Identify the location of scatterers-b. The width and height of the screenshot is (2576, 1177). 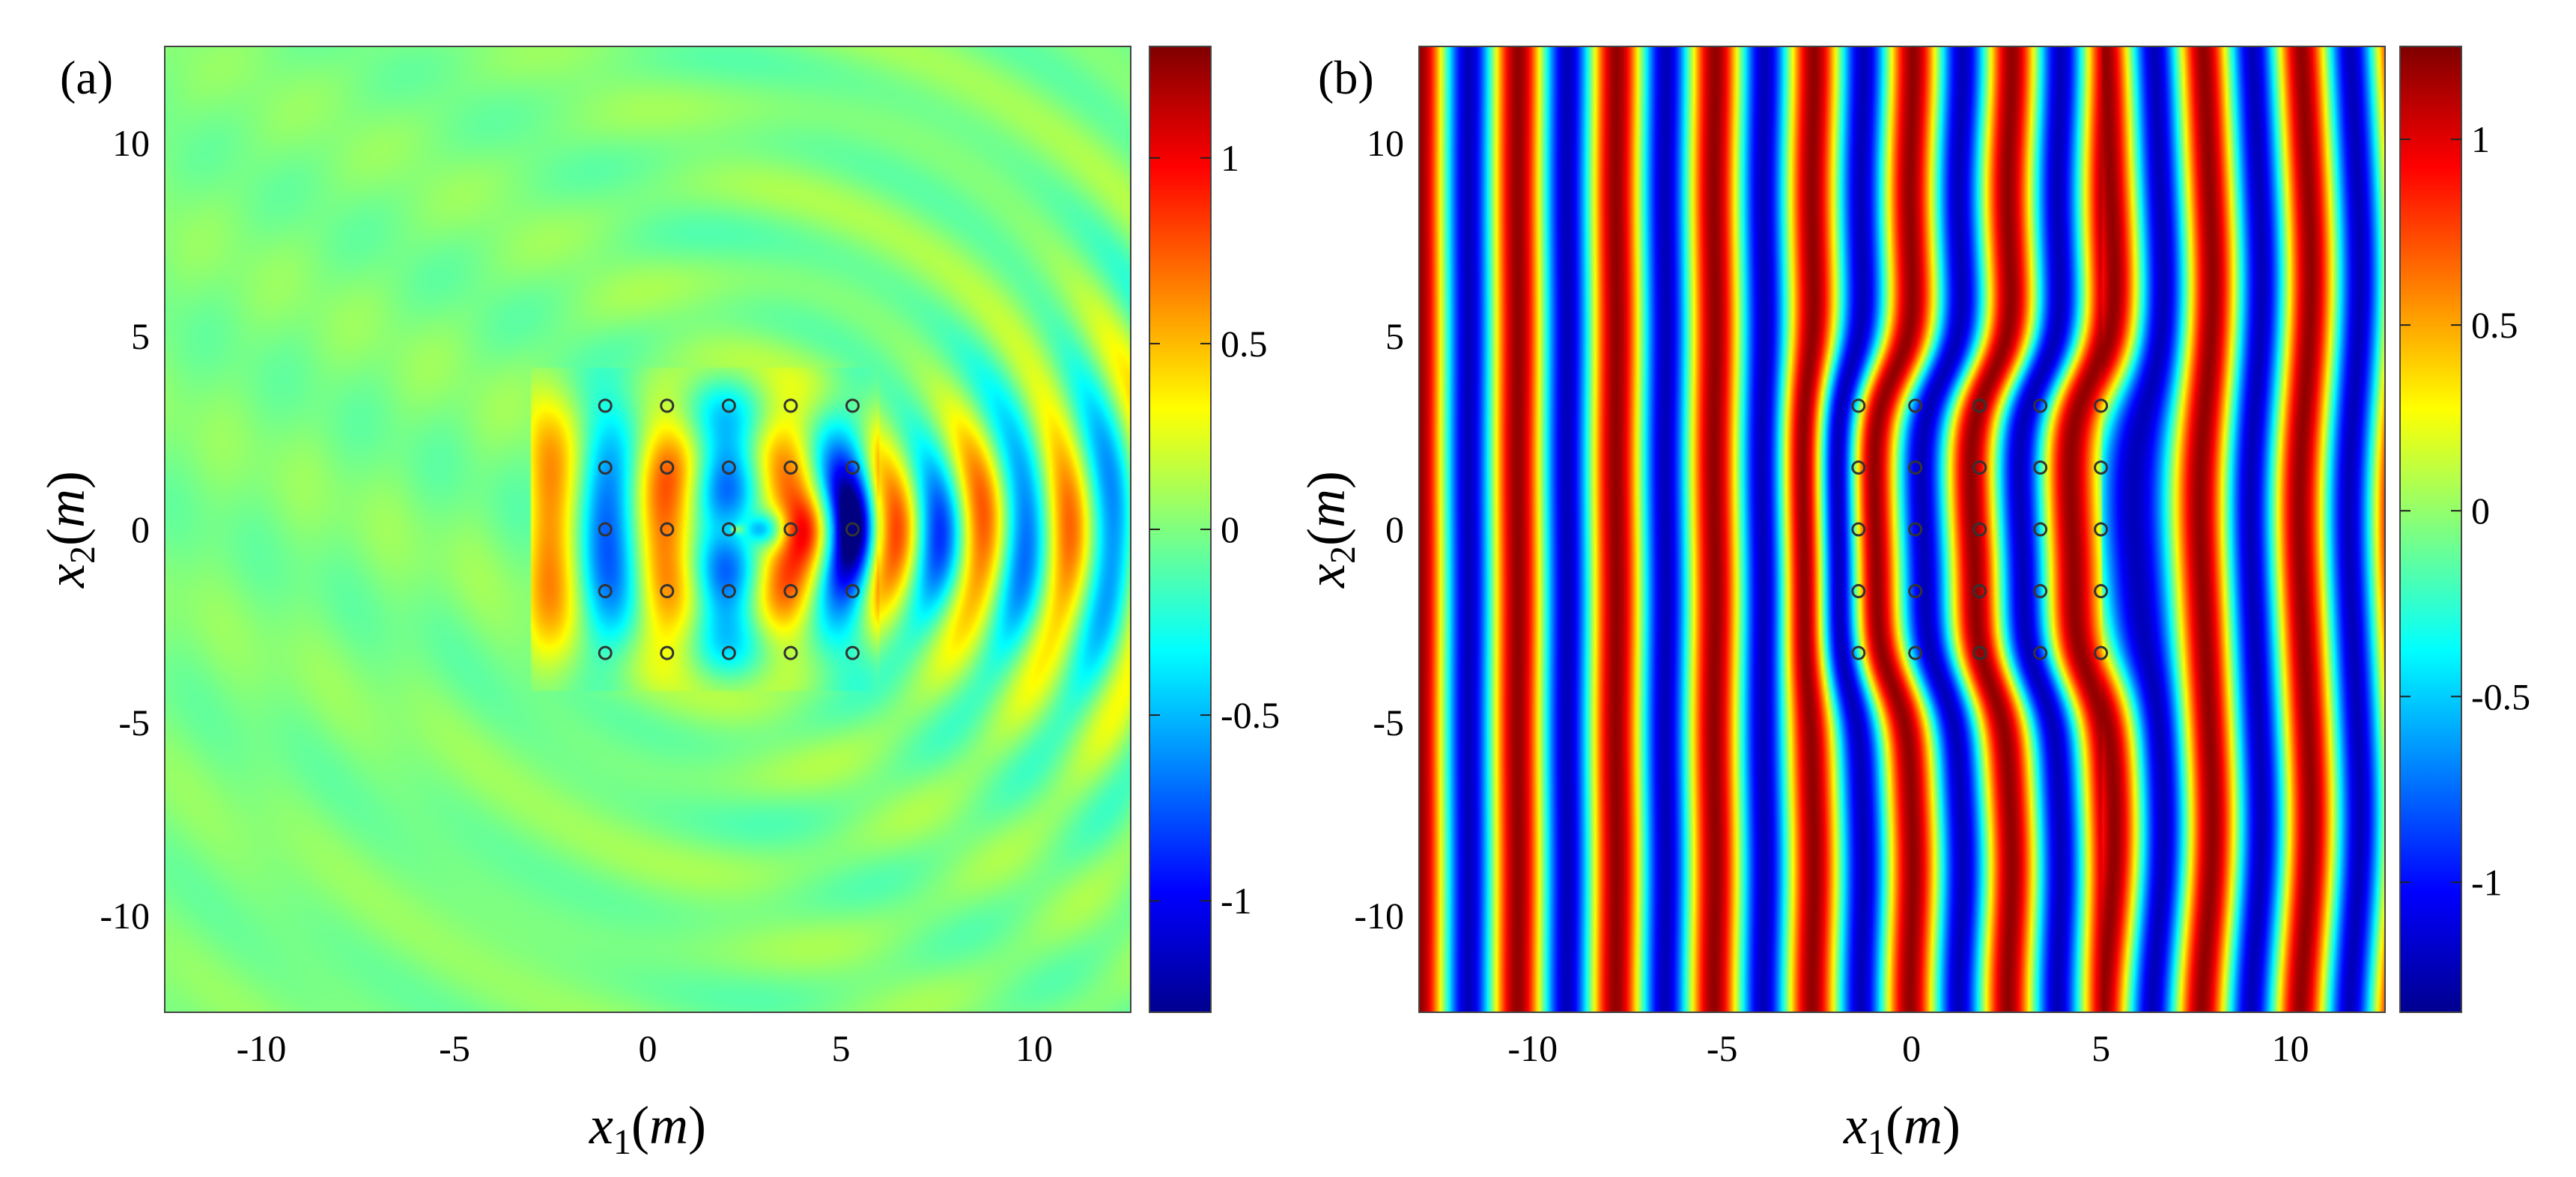
(1980, 529).